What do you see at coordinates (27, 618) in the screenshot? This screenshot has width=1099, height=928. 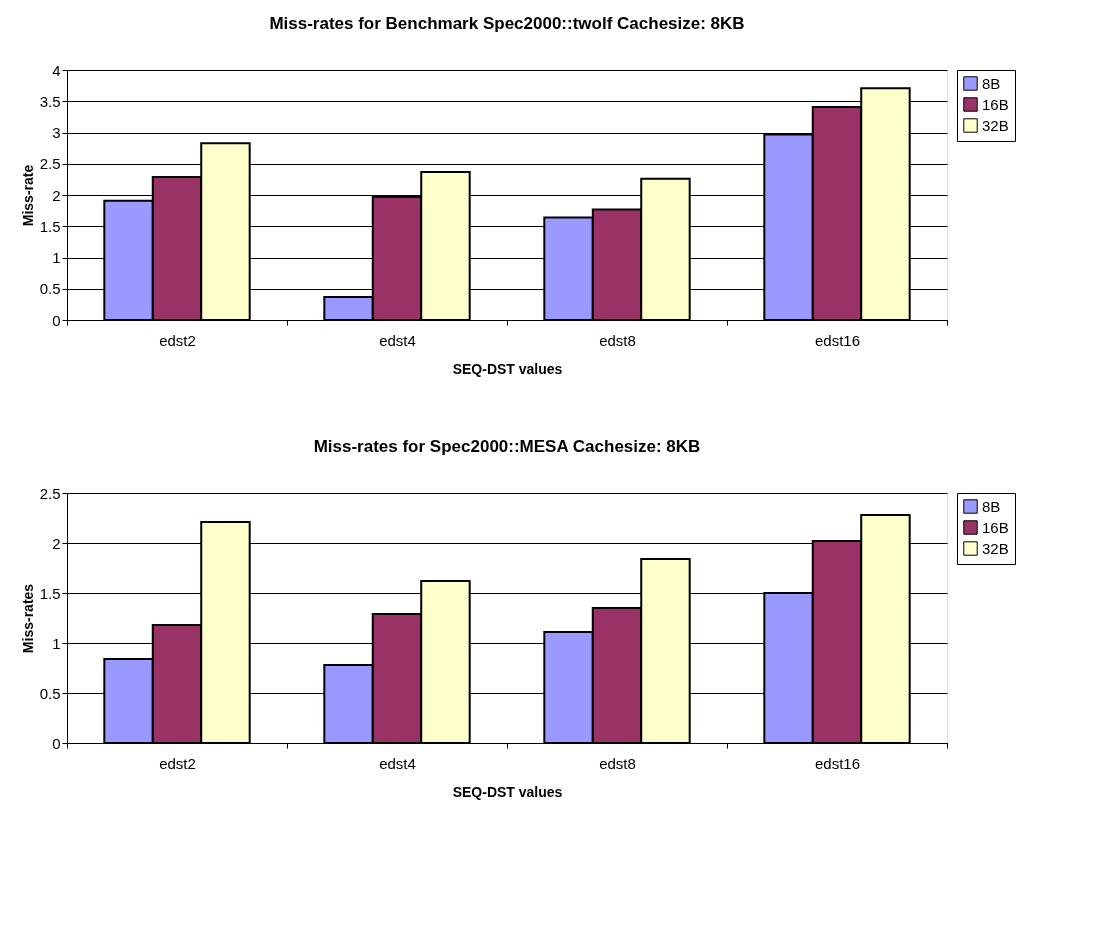 I see `y-axis-title: Miss-rates` at bounding box center [27, 618].